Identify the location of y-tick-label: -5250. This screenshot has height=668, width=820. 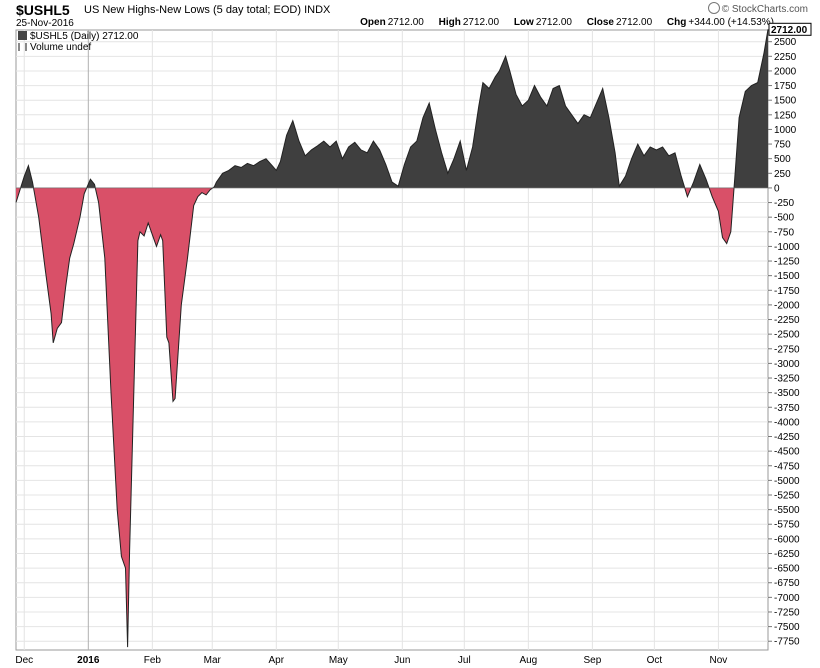
(787, 496).